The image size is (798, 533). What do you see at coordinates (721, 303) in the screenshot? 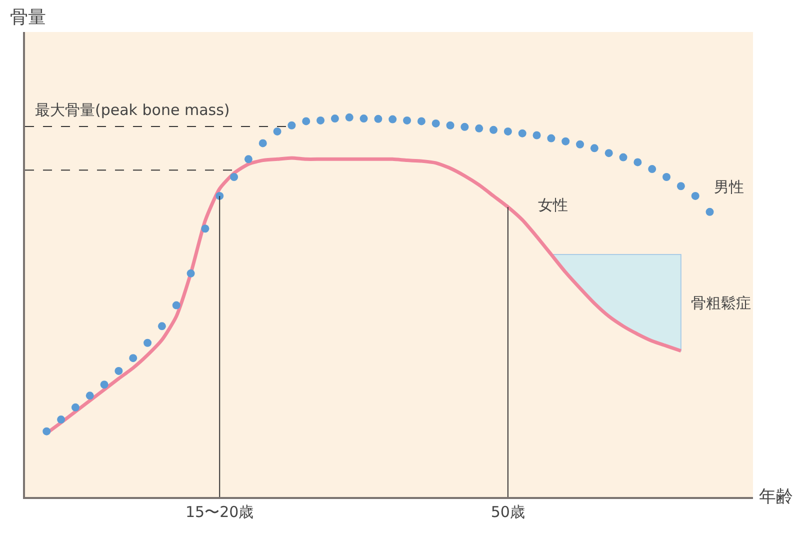
I see `series-label: 骨粗鬆症` at bounding box center [721, 303].